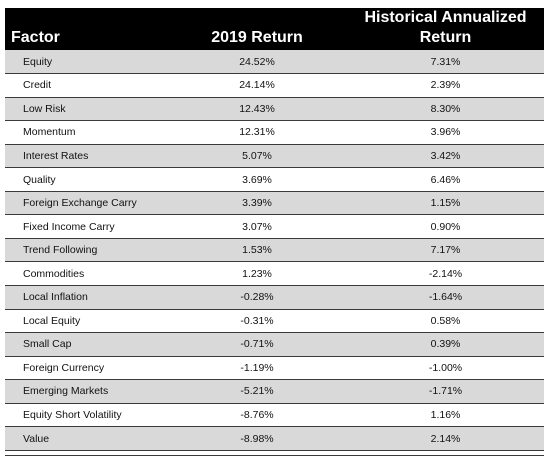 The width and height of the screenshot is (549, 461). I want to click on table-row: Momentum 12.31% 3.96%, so click(274, 132).